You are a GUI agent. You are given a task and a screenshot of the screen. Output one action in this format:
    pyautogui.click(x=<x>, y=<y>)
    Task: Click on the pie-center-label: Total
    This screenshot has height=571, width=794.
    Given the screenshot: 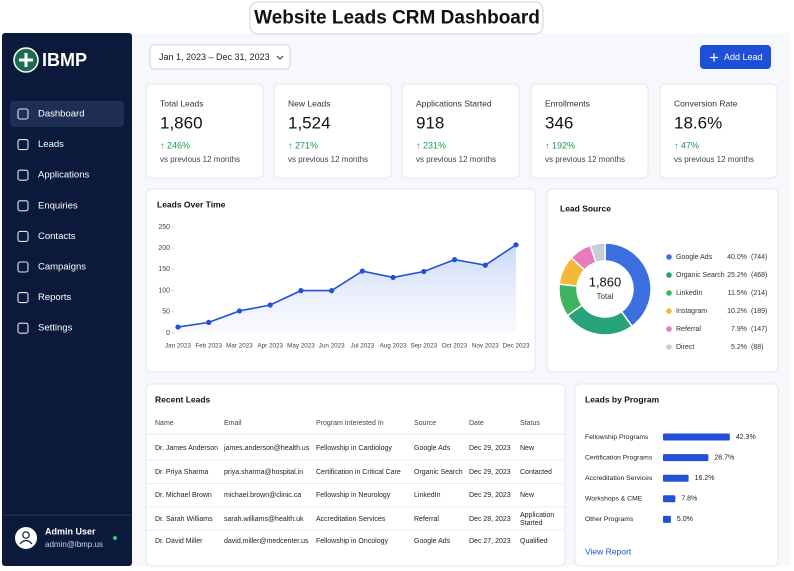 What is the action you would take?
    pyautogui.click(x=605, y=296)
    